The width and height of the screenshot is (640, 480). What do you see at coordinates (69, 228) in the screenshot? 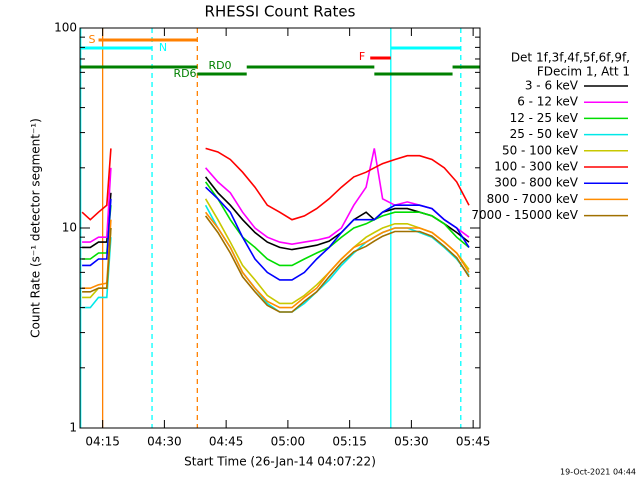
I see `y-tick-label: 10` at bounding box center [69, 228].